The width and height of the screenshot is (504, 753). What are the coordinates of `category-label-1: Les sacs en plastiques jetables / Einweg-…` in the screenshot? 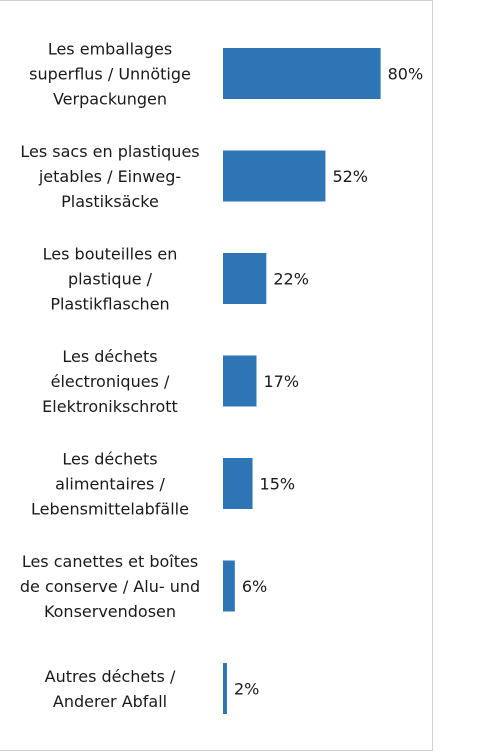 It's located at (109, 176).